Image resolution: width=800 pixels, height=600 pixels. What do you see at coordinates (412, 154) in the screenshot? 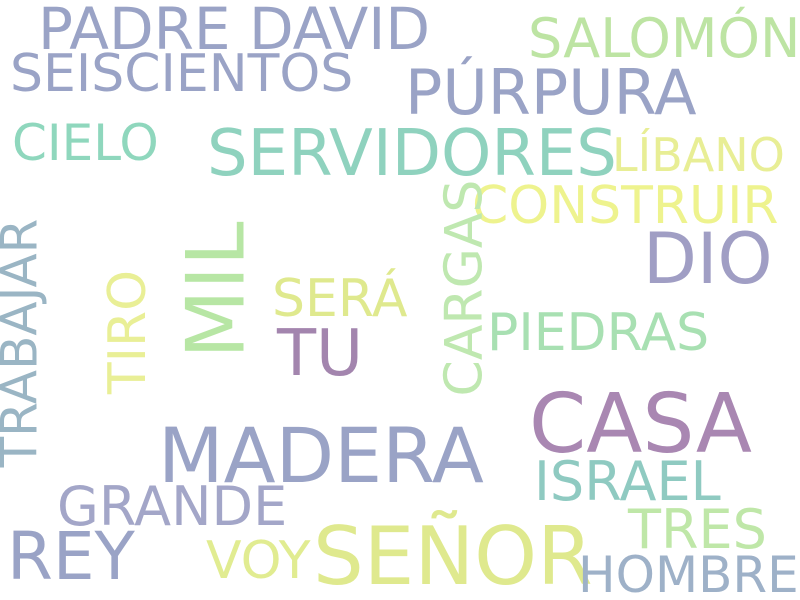
I see `word-servidores: SERVIDORES` at bounding box center [412, 154].